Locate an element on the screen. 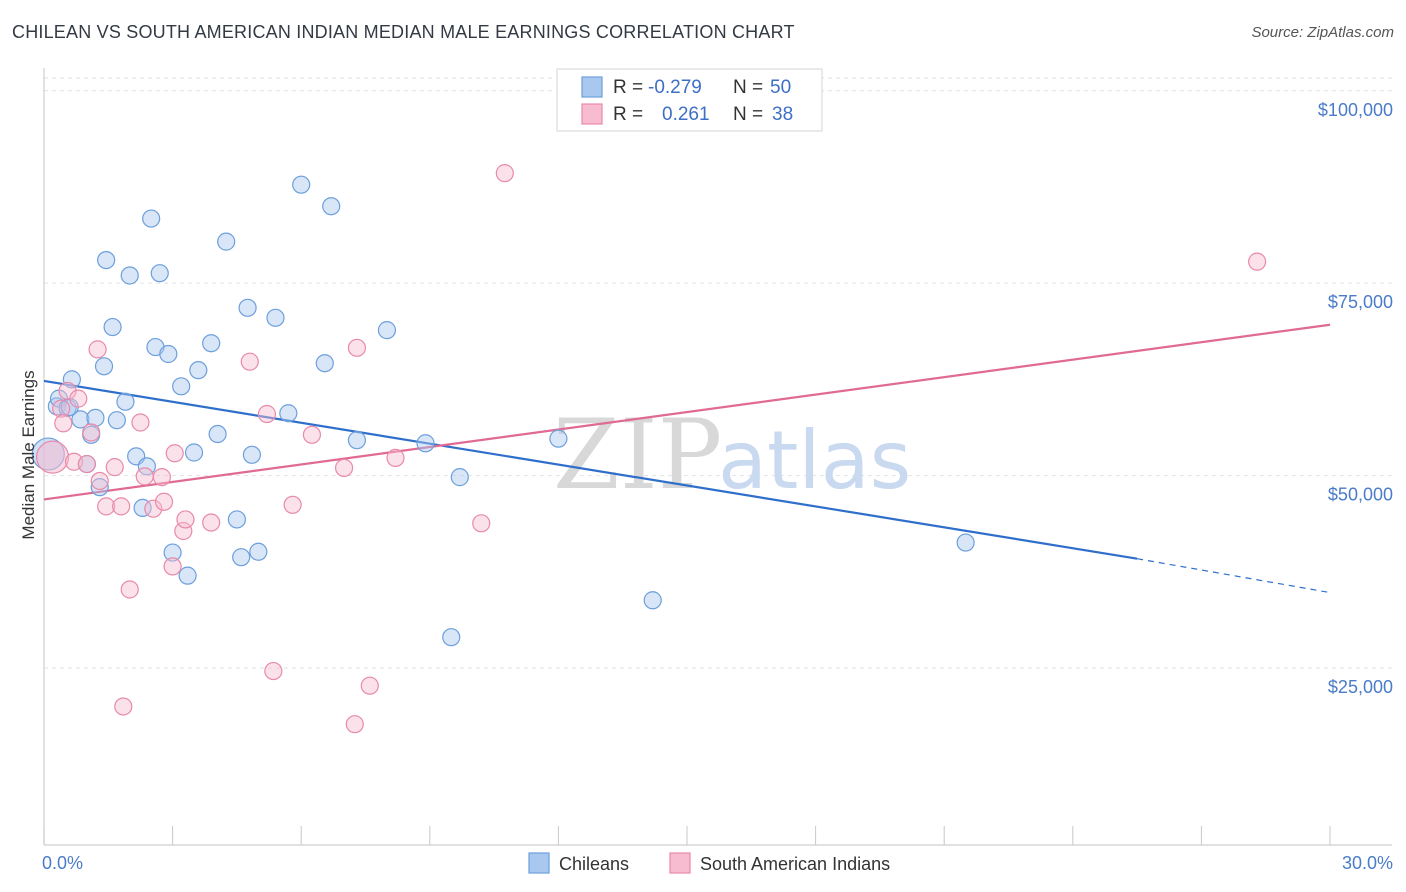  watermark-atlas: atlas is located at coordinates (814, 460).